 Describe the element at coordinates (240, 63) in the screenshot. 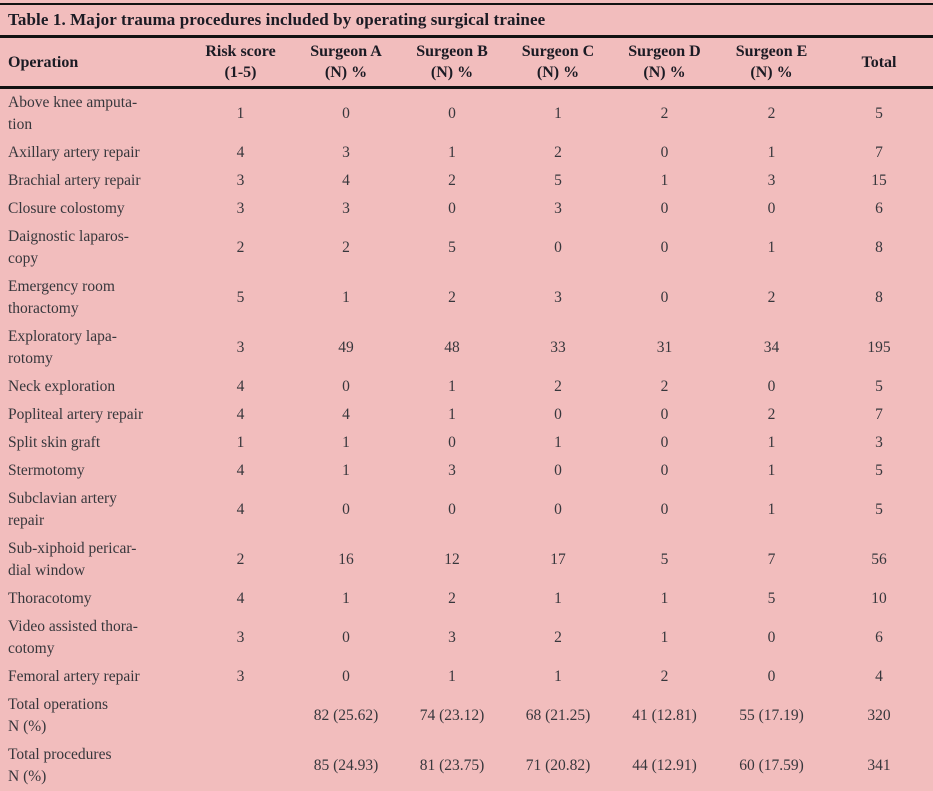

I see `column-header-risk-score: Risk score (1-5)` at that location.